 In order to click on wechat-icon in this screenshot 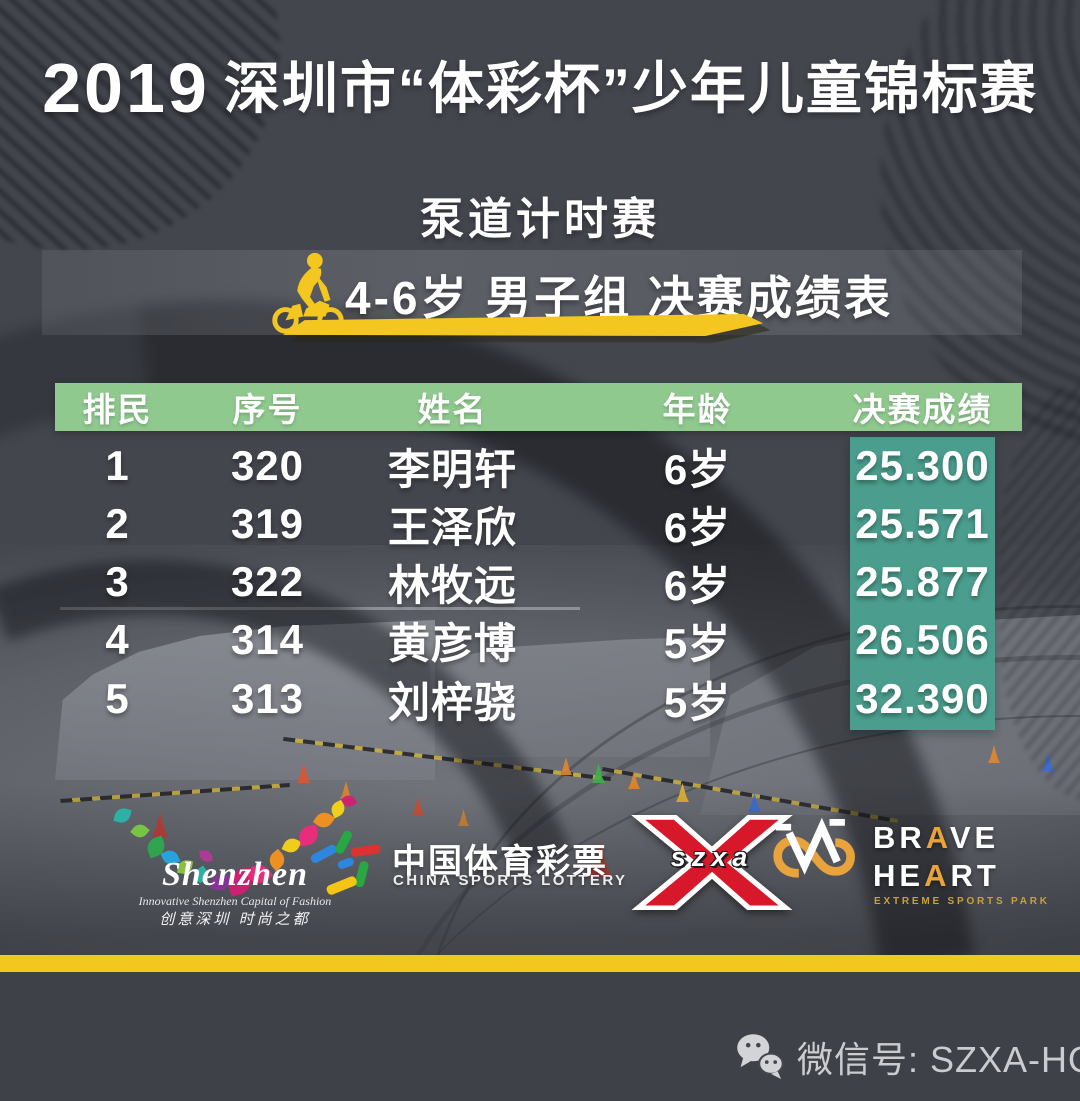, I will do `click(760, 1056)`.